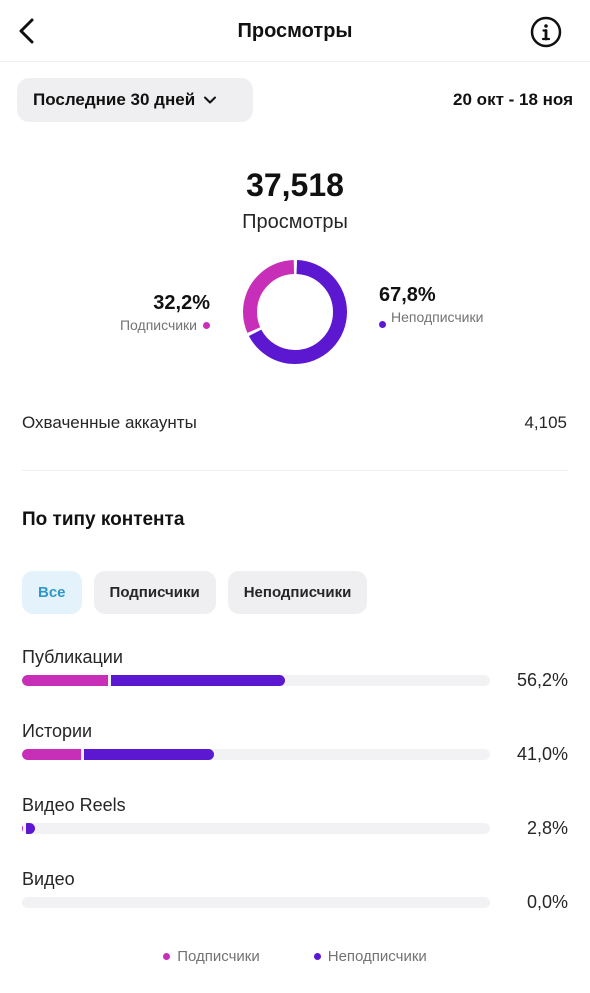 The width and height of the screenshot is (590, 993). I want to click on period-label: Последние 30 дней, so click(114, 99).